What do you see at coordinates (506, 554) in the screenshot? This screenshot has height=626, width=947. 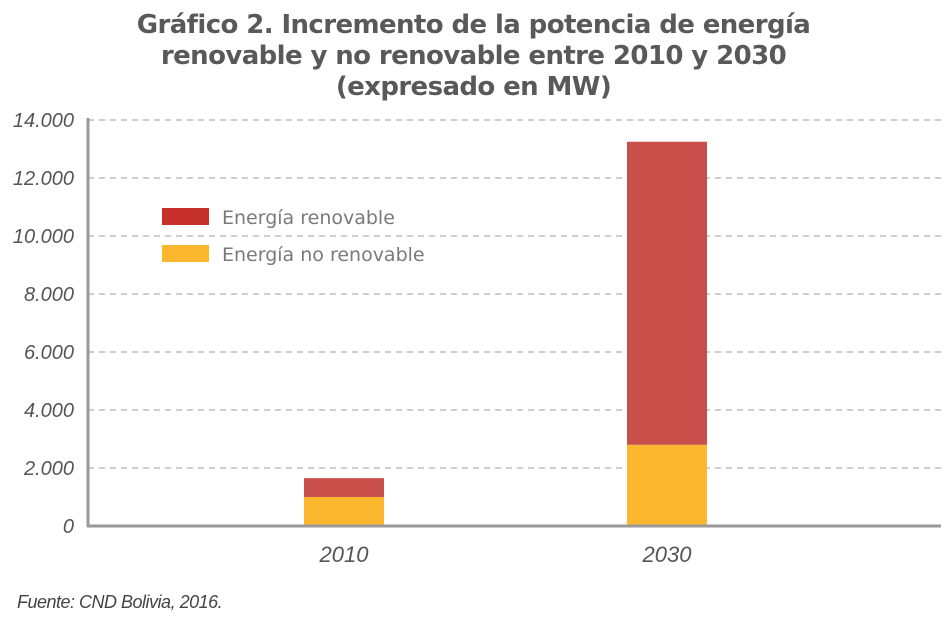 I see `x-axis-ticks: 2010 2030` at bounding box center [506, 554].